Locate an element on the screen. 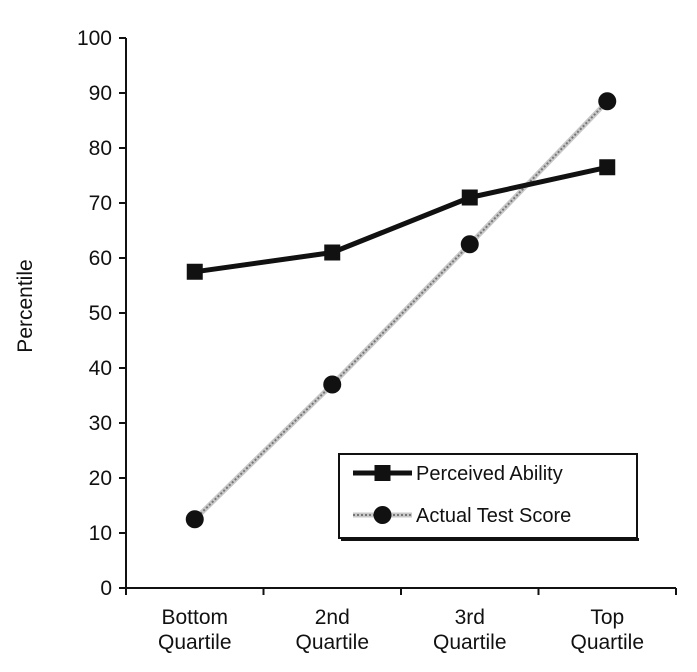  legend-box-shadow is located at coordinates (490, 539).